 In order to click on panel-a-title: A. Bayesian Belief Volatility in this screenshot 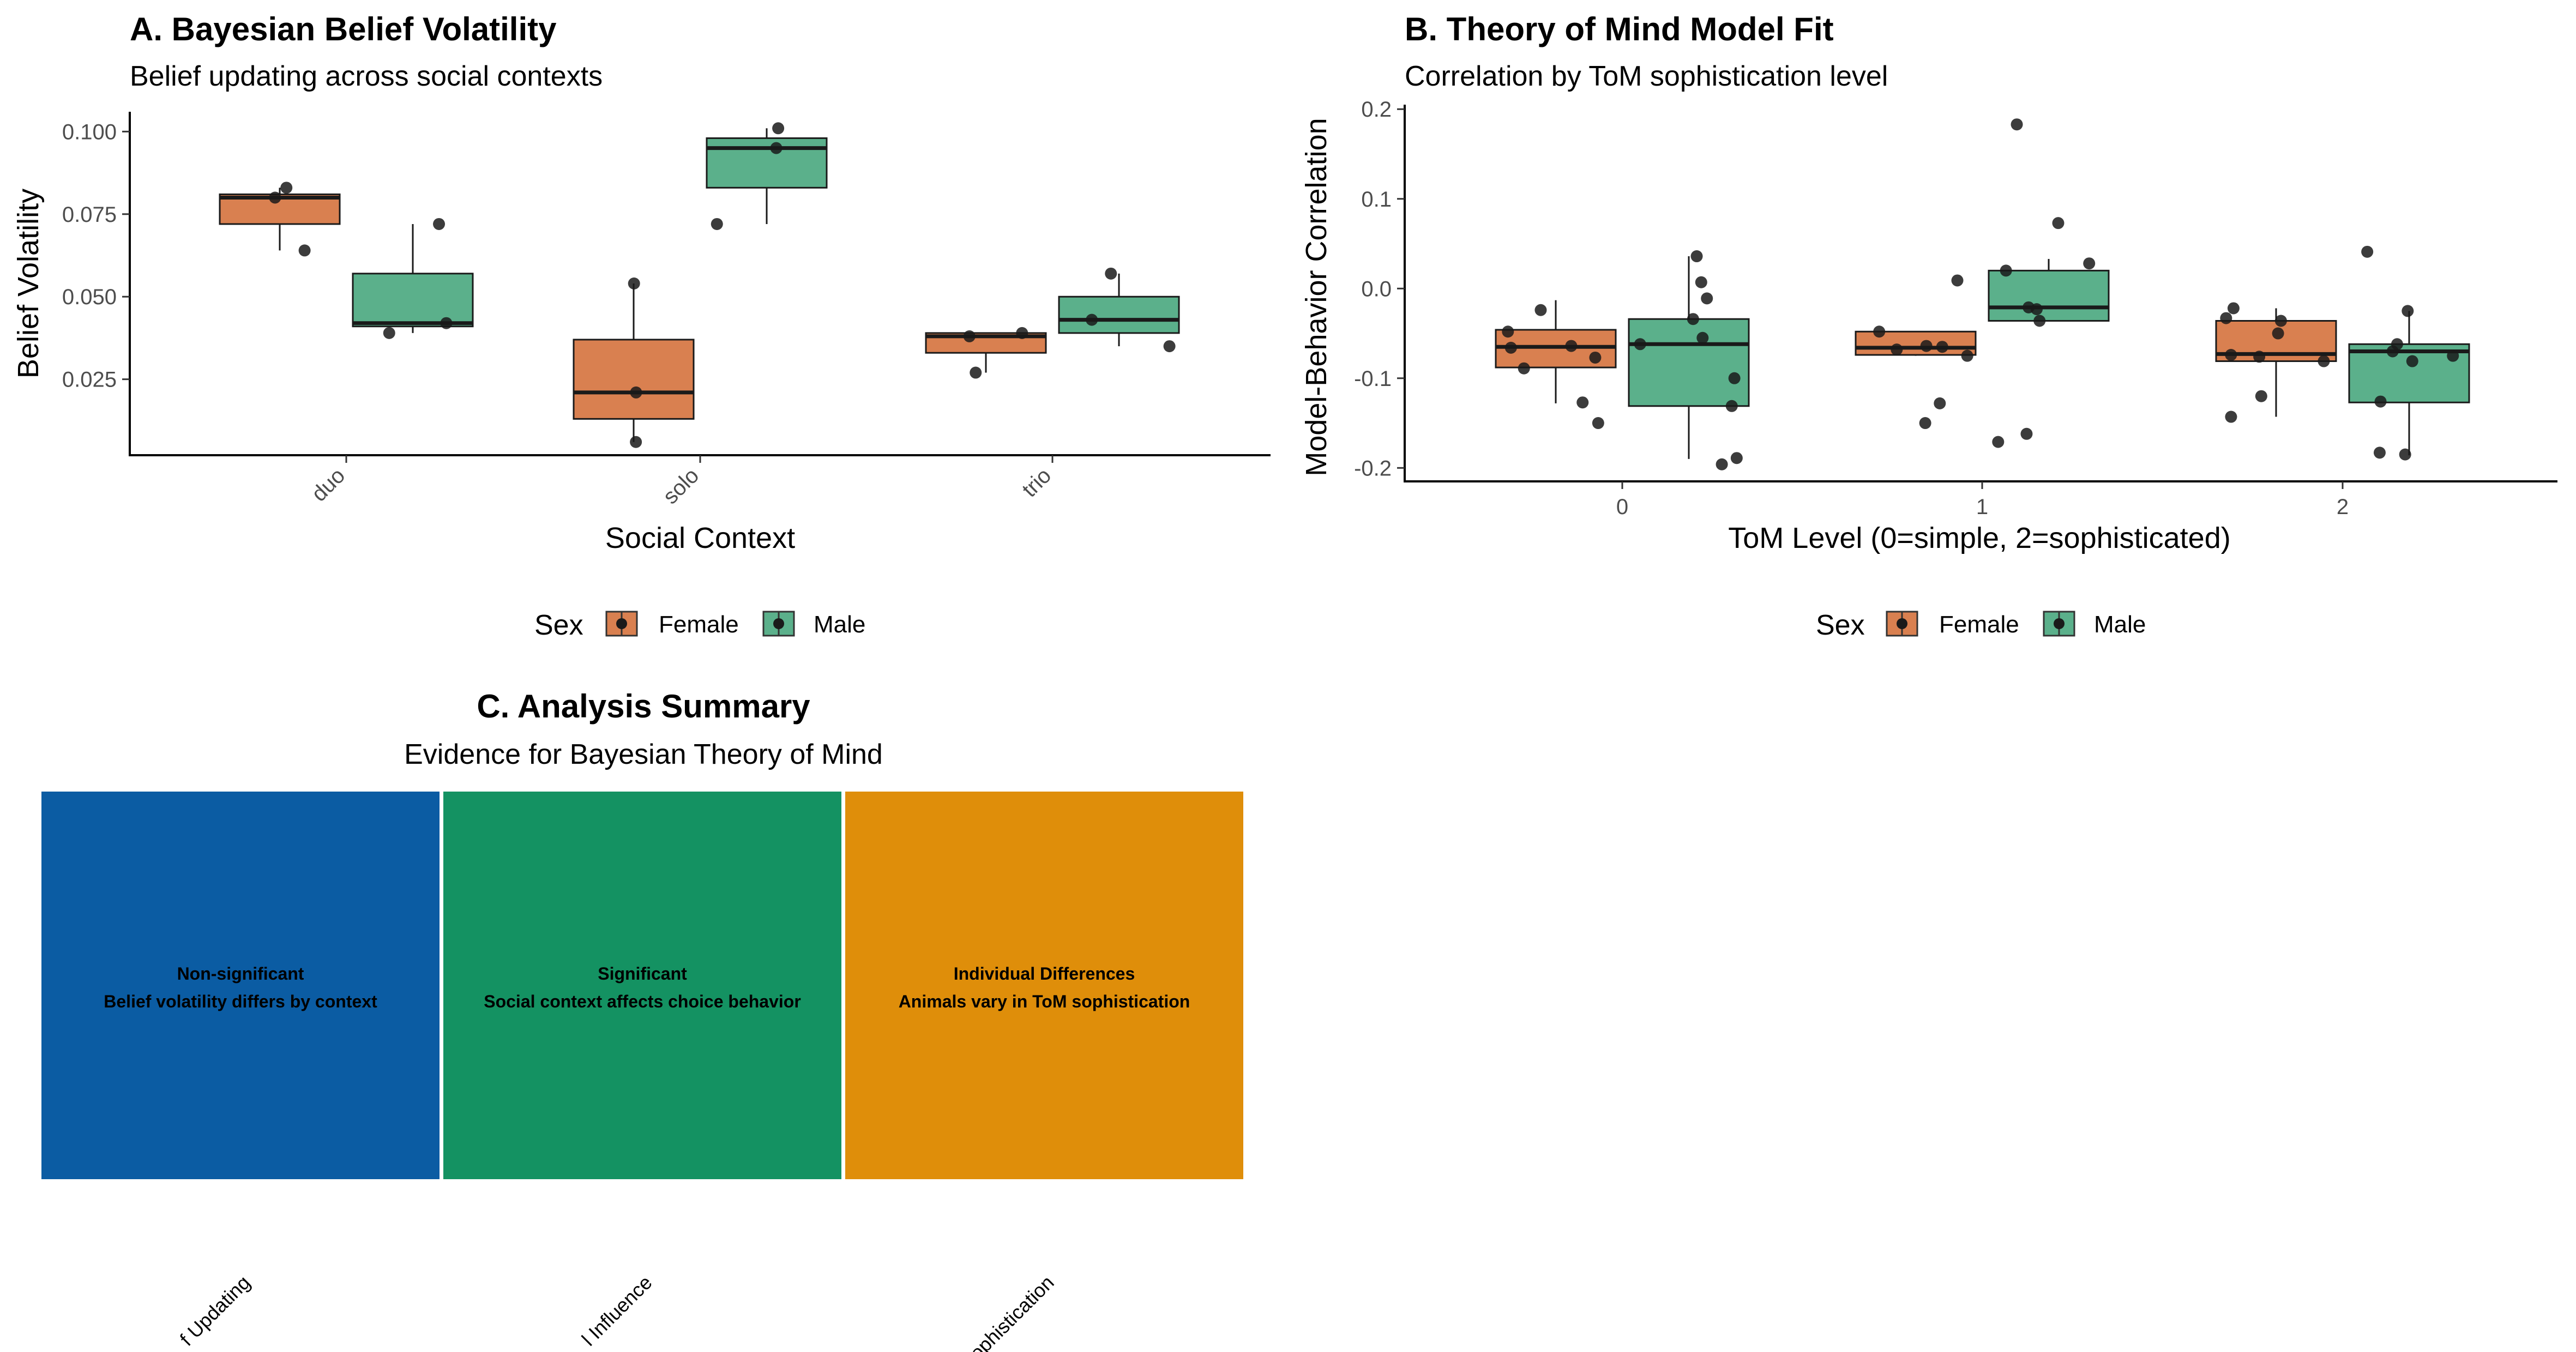, I will do `click(343, 29)`.